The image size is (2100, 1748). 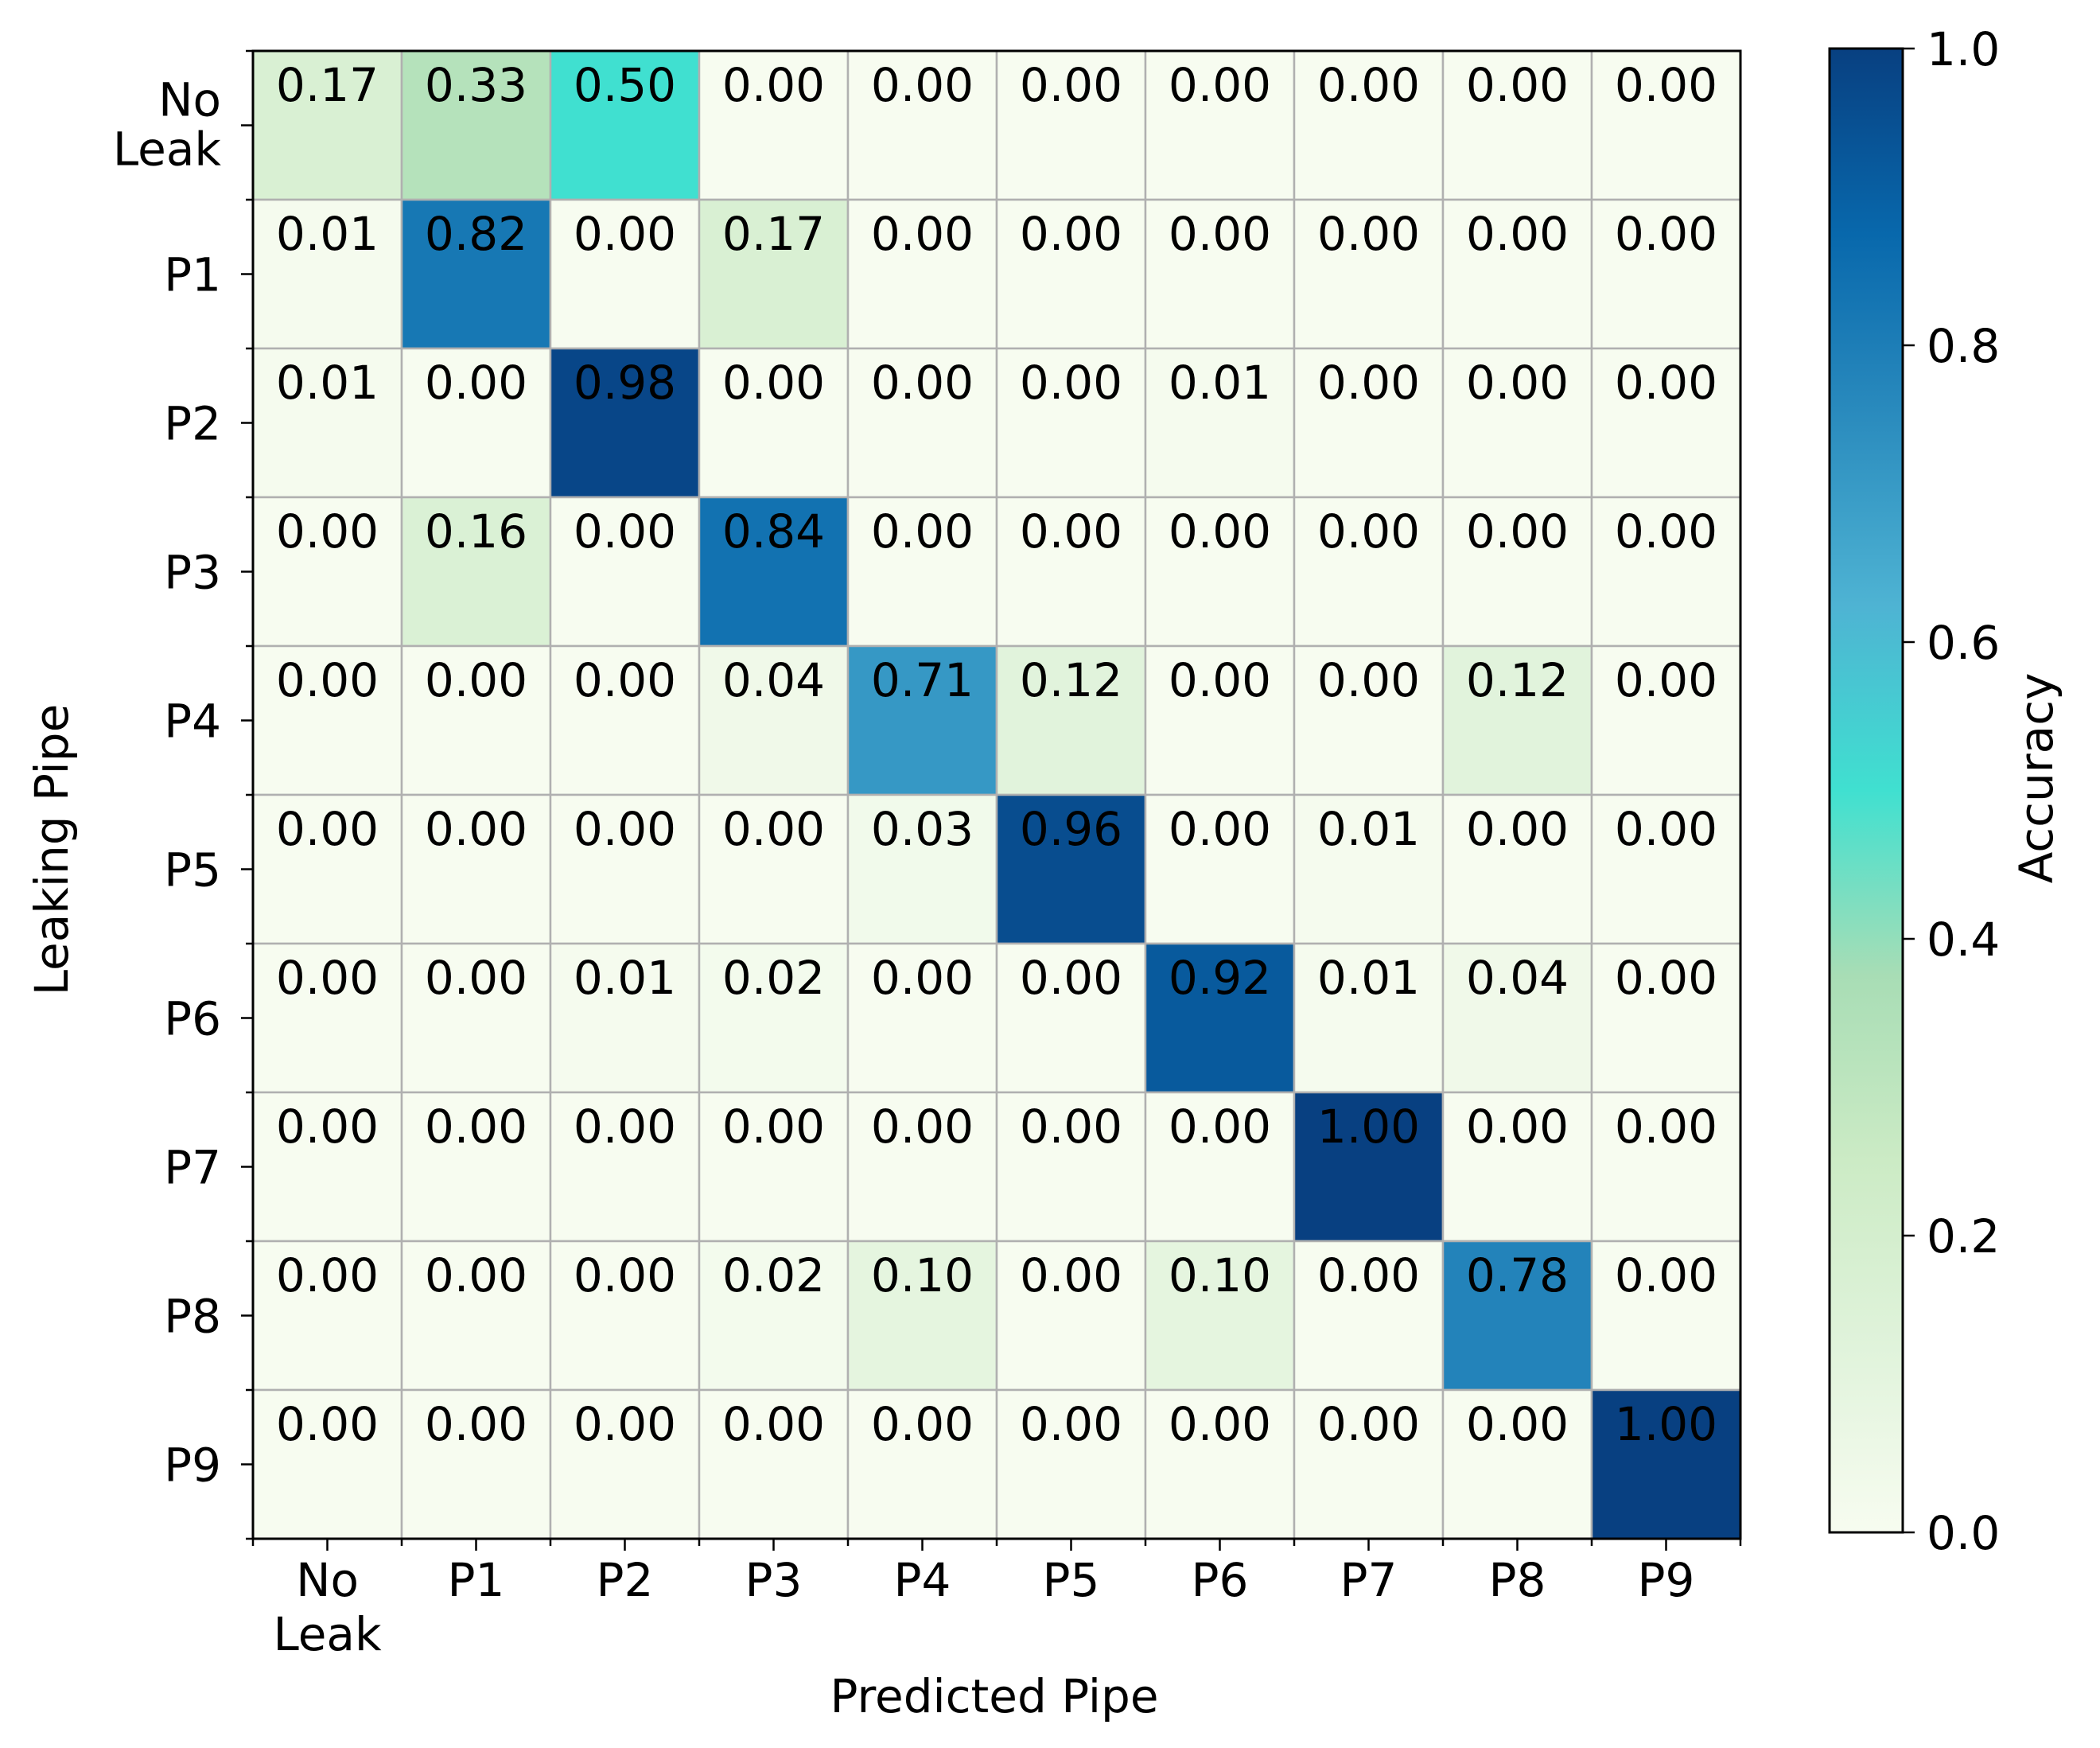 What do you see at coordinates (192, 1168) in the screenshot?
I see `y-tick-label: P7` at bounding box center [192, 1168].